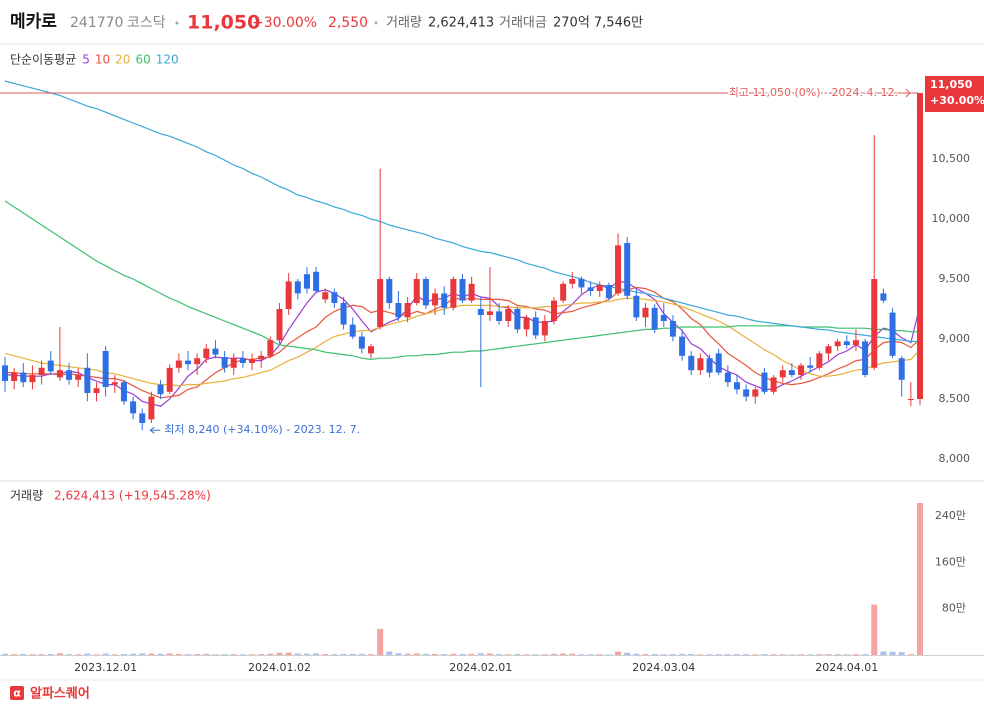 Image resolution: width=984 pixels, height=709 pixels. What do you see at coordinates (951, 218) in the screenshot?
I see `y-tick-label: 10,000` at bounding box center [951, 218].